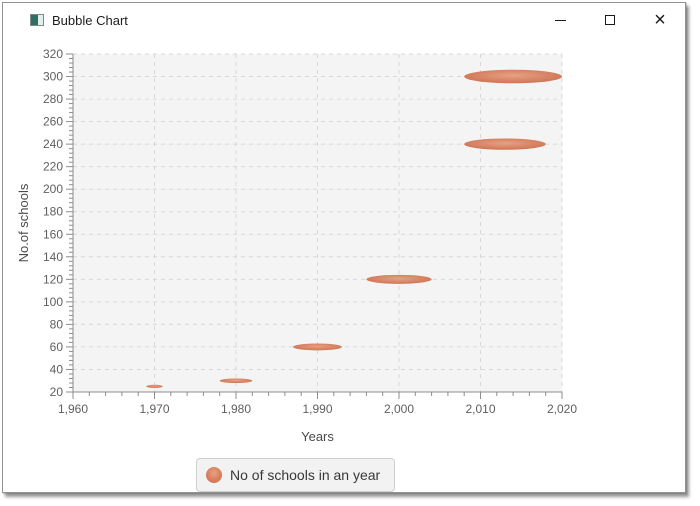 The width and height of the screenshot is (700, 506). What do you see at coordinates (53, 99) in the screenshot?
I see `y-tick-label: 280` at bounding box center [53, 99].